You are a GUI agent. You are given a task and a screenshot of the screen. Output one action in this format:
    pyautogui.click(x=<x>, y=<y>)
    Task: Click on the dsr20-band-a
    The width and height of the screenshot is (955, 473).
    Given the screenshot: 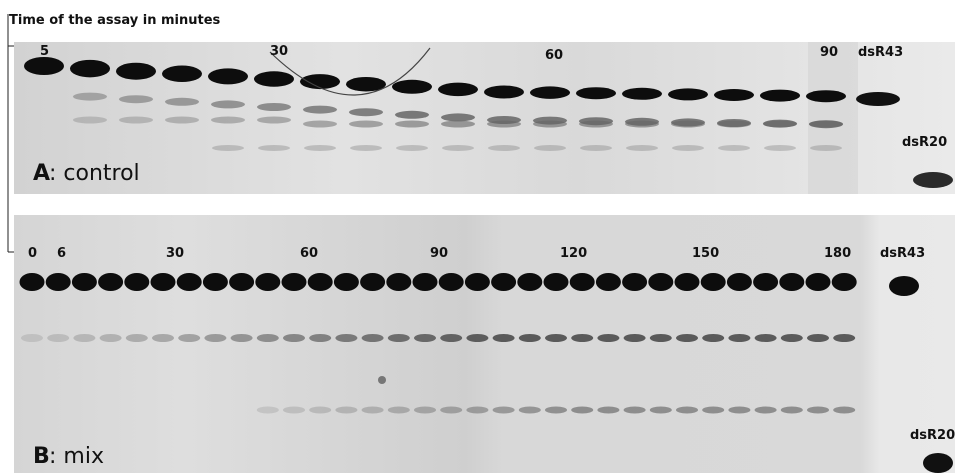 What is the action you would take?
    pyautogui.click(x=933, y=180)
    